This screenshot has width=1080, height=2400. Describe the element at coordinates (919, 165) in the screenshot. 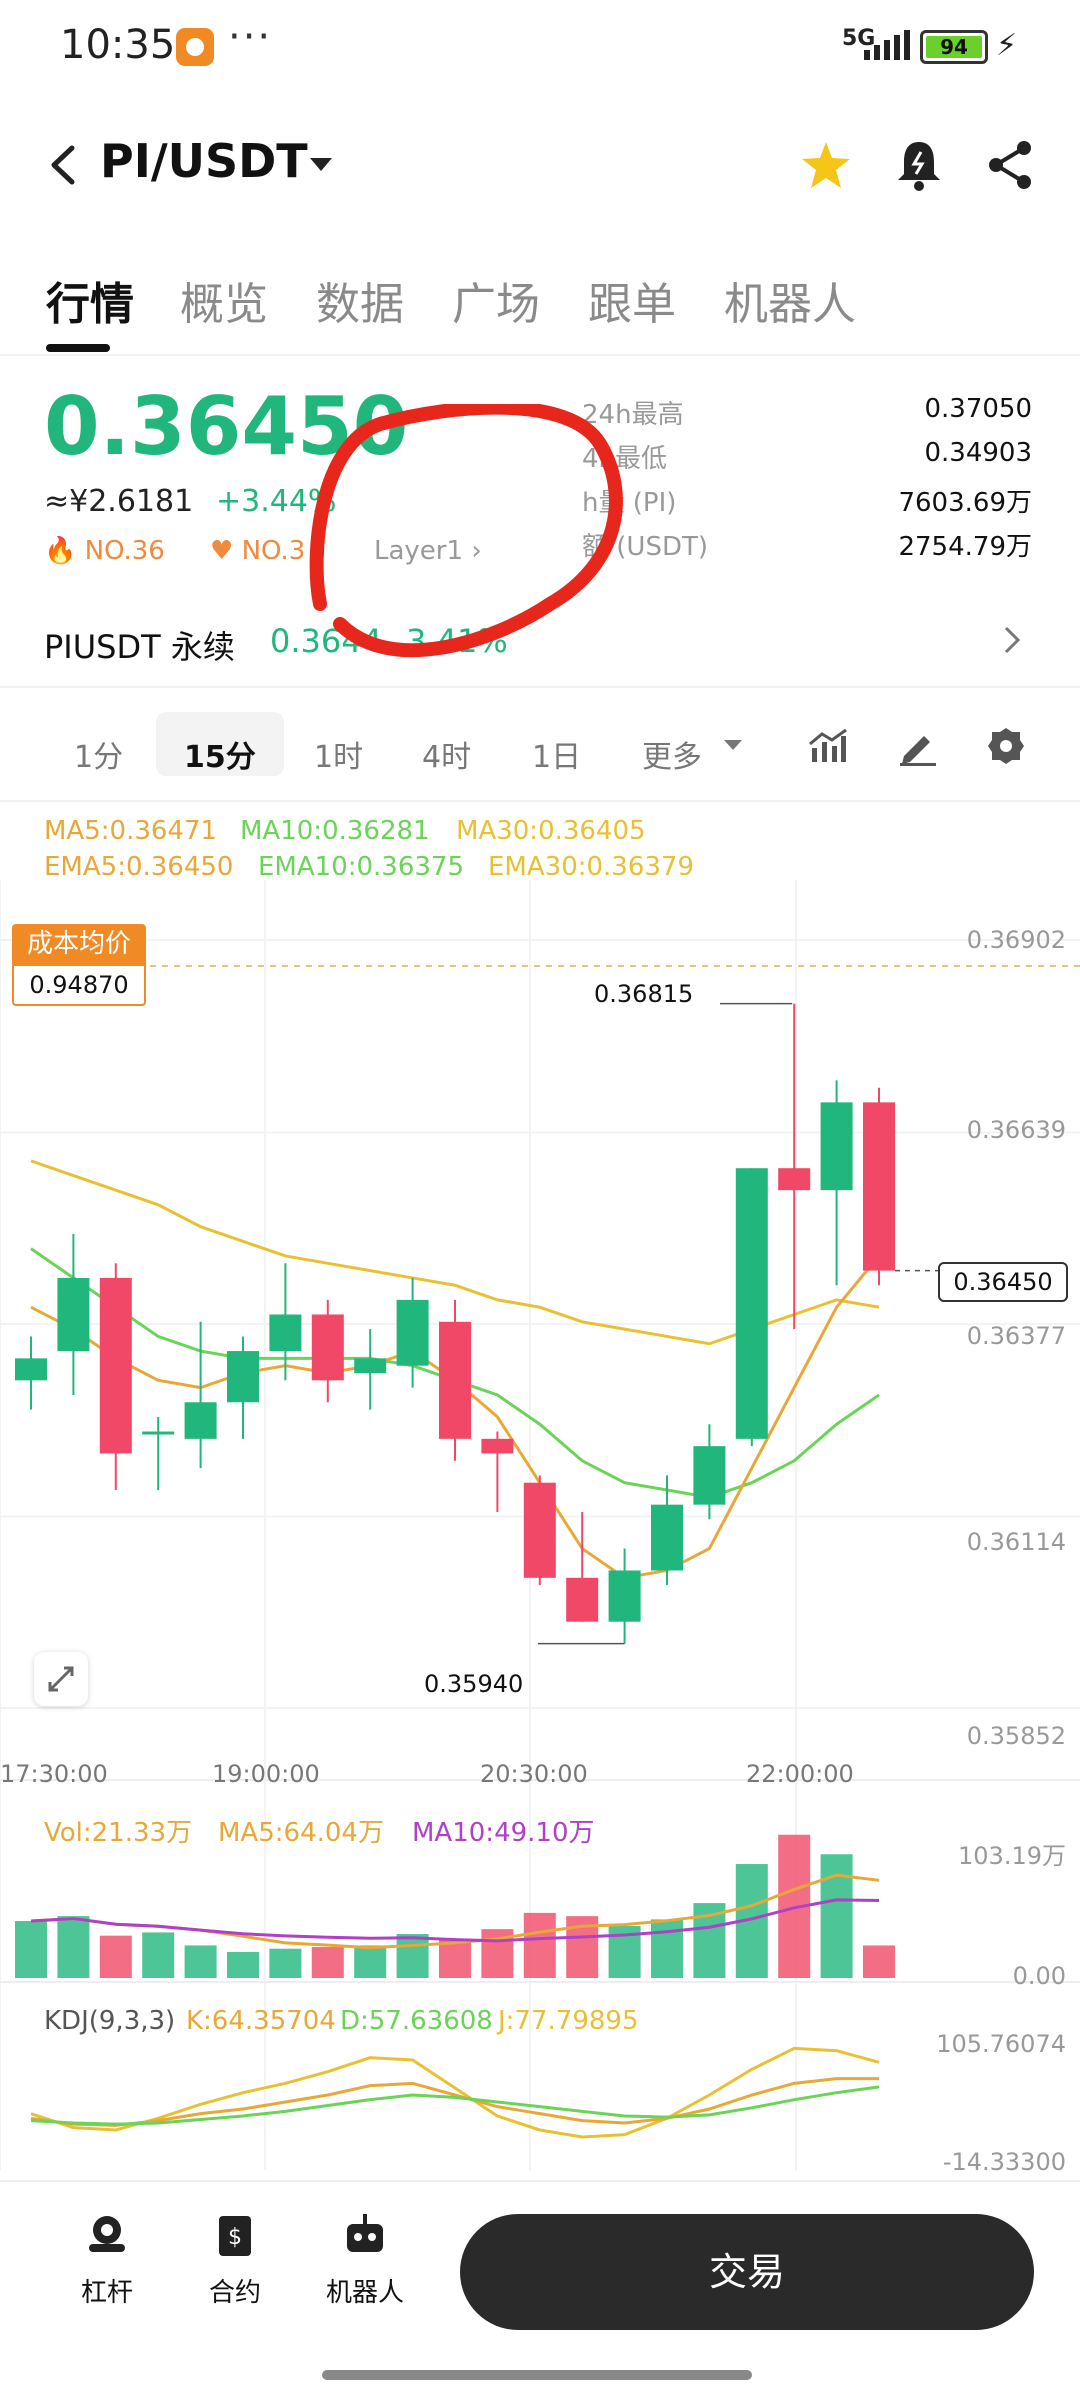

I see `price-alert-bell-icon` at that location.